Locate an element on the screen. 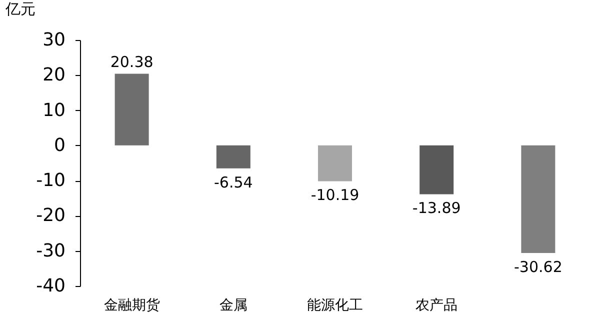  y-tick-label: -10 is located at coordinates (51, 181).